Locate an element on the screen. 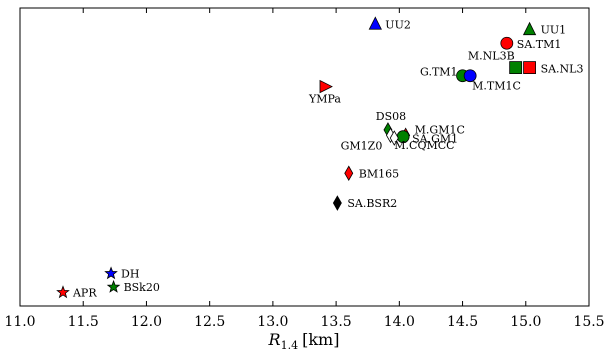 This screenshot has height=350, width=607. x-axis-label-unit: [km] is located at coordinates (320, 339).